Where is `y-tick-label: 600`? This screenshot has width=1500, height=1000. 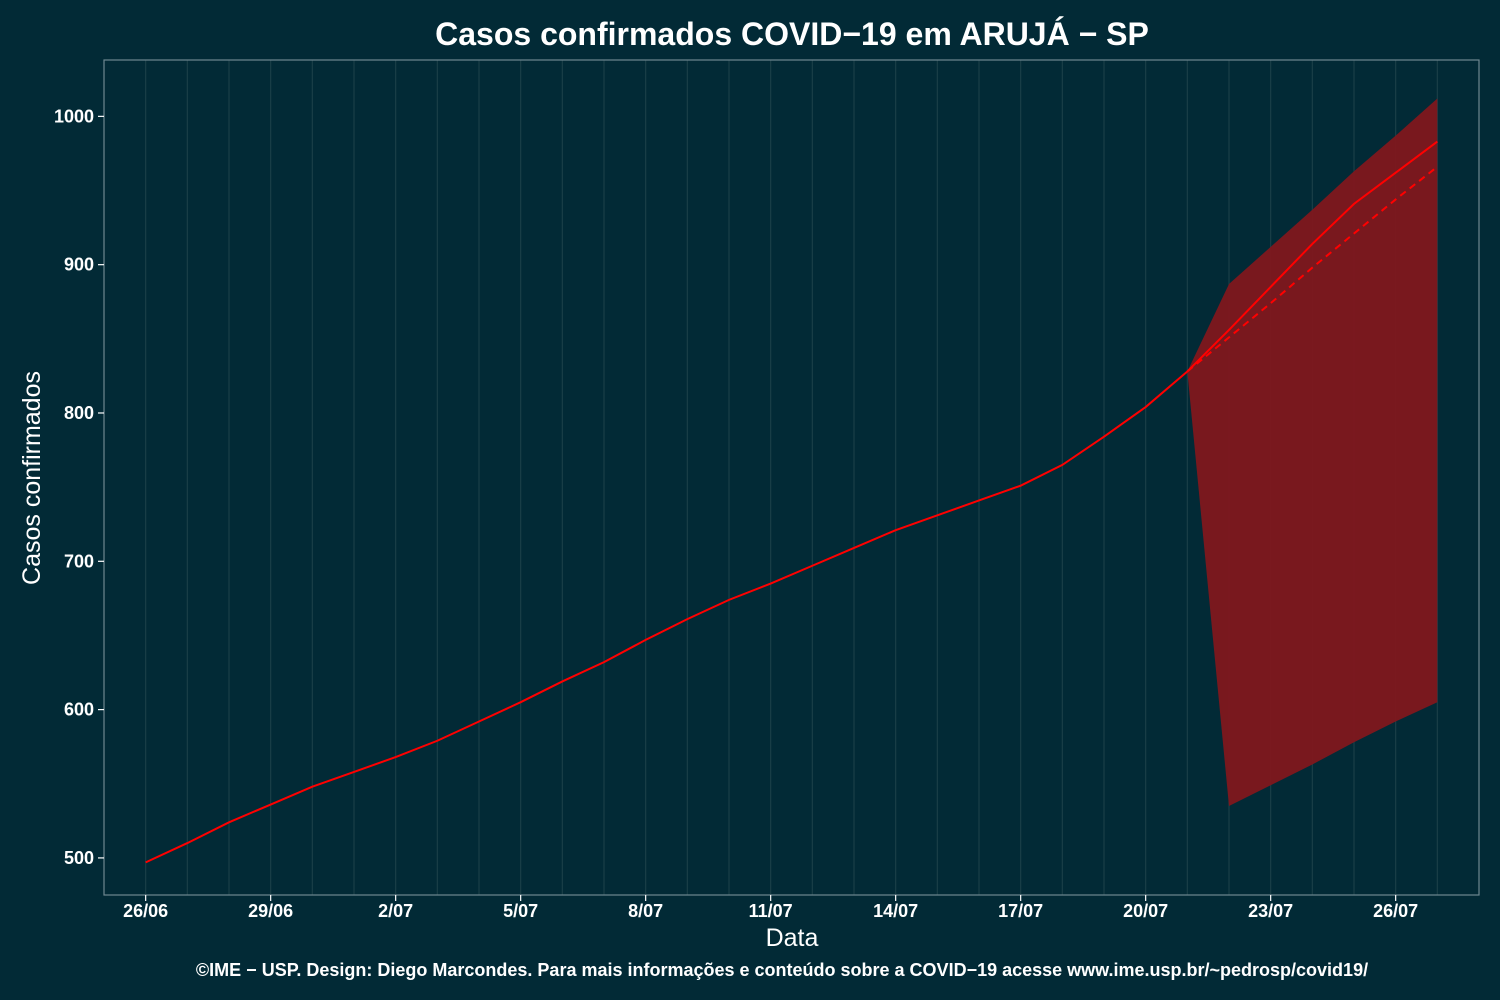 y-tick-label: 600 is located at coordinates (79, 710).